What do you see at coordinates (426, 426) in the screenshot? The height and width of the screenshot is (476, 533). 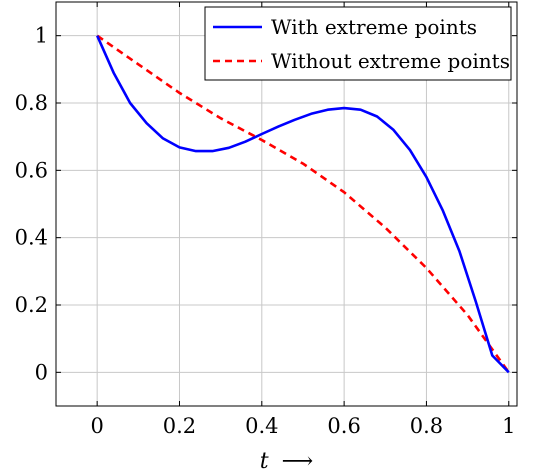 I see `x-tick-label: 0.8` at bounding box center [426, 426].